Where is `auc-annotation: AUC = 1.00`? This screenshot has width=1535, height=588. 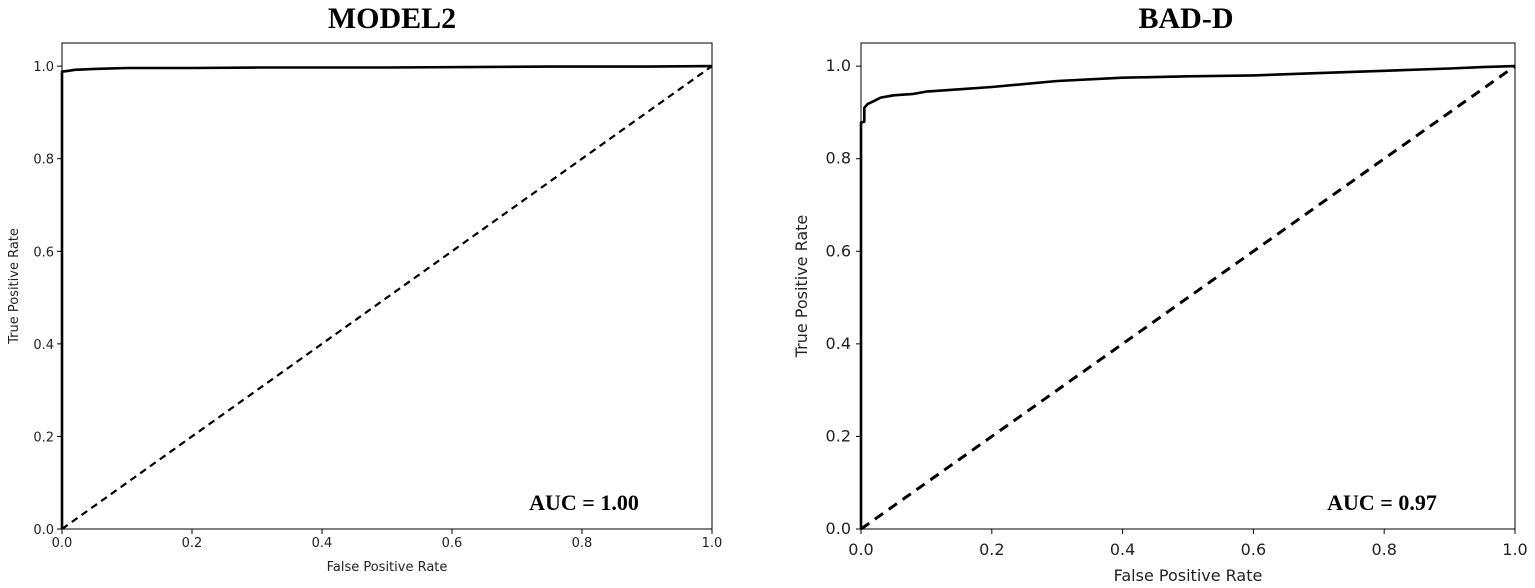 auc-annotation: AUC = 1.00 is located at coordinates (584, 502).